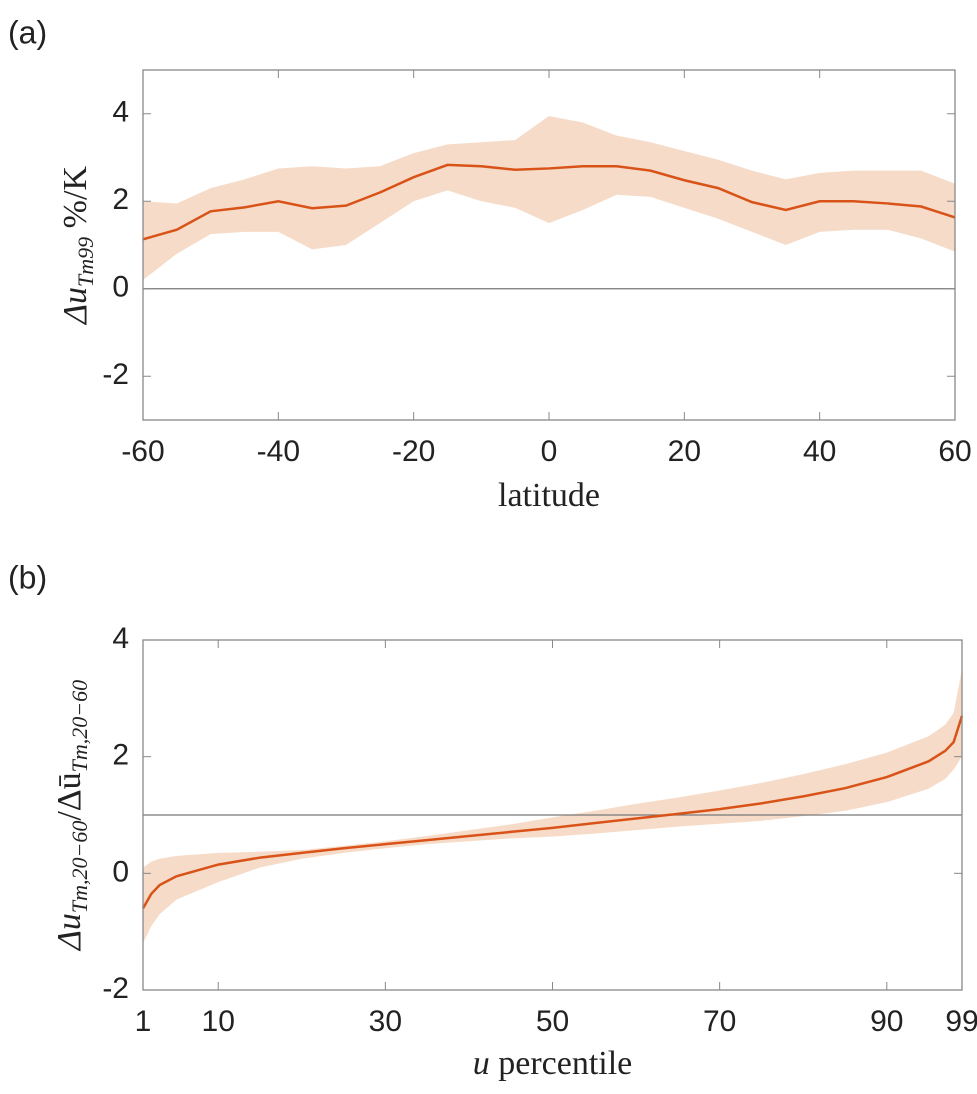  What do you see at coordinates (143, 1021) in the screenshot?
I see `x-tick-label: 1` at bounding box center [143, 1021].